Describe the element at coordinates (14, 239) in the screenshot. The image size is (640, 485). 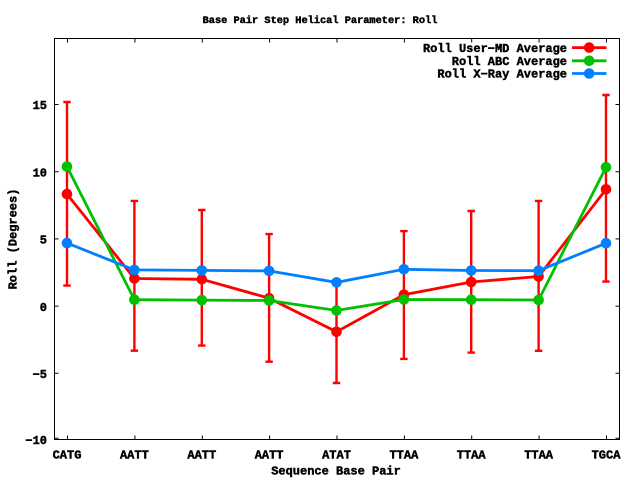
I see `svg-text: Roll (Degrees)` at that location.